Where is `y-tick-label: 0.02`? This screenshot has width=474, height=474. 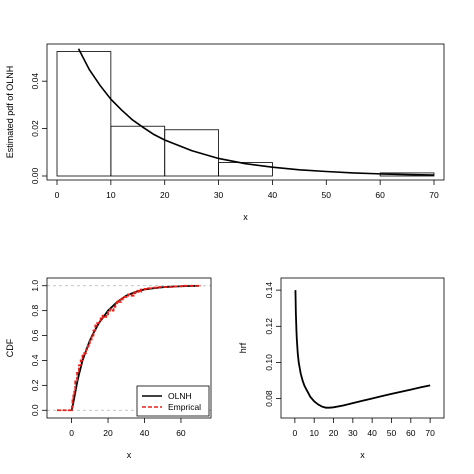
y-tick-label: 0.02 is located at coordinates (35, 128).